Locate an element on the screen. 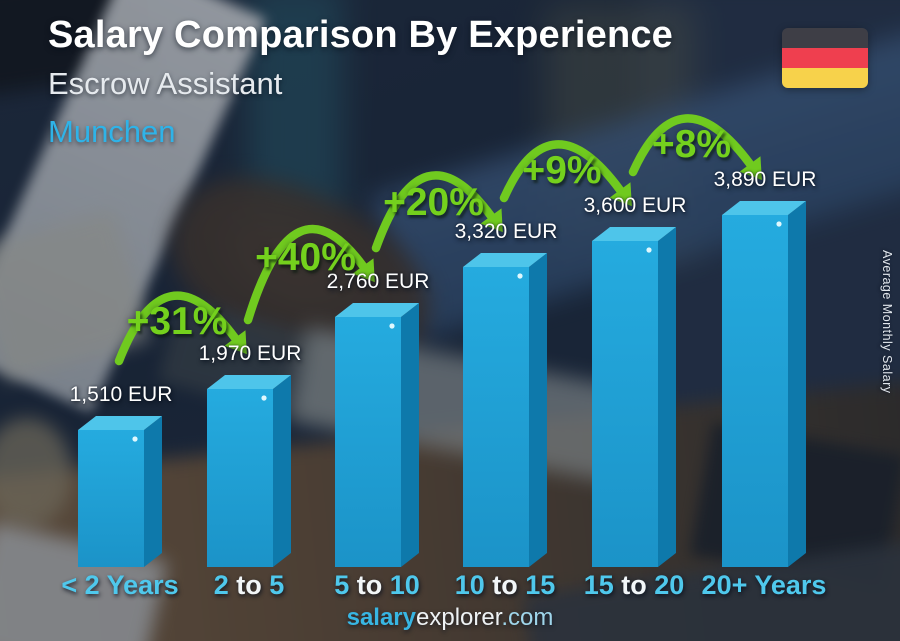 The image size is (900, 641). footer-domain: .com is located at coordinates (527, 617).